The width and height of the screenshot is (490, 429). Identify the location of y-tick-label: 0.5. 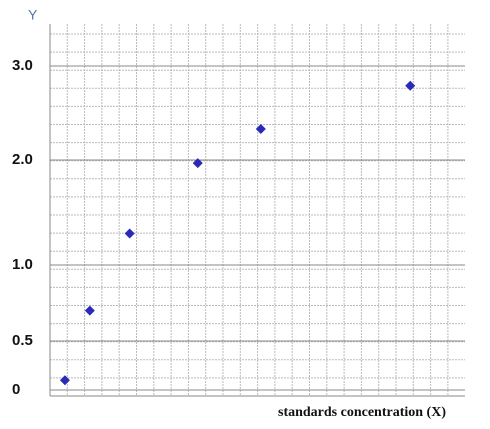
(22, 340).